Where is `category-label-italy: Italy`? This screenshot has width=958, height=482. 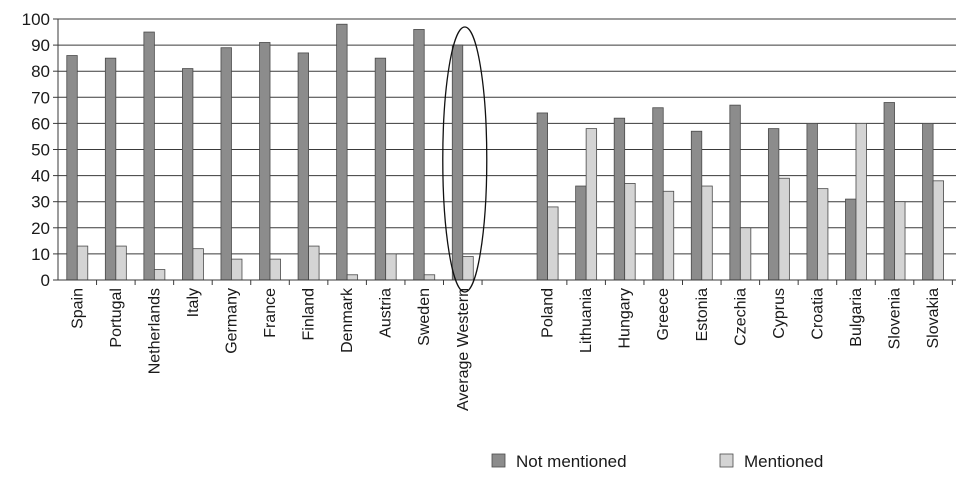 category-label-italy: Italy is located at coordinates (193, 302).